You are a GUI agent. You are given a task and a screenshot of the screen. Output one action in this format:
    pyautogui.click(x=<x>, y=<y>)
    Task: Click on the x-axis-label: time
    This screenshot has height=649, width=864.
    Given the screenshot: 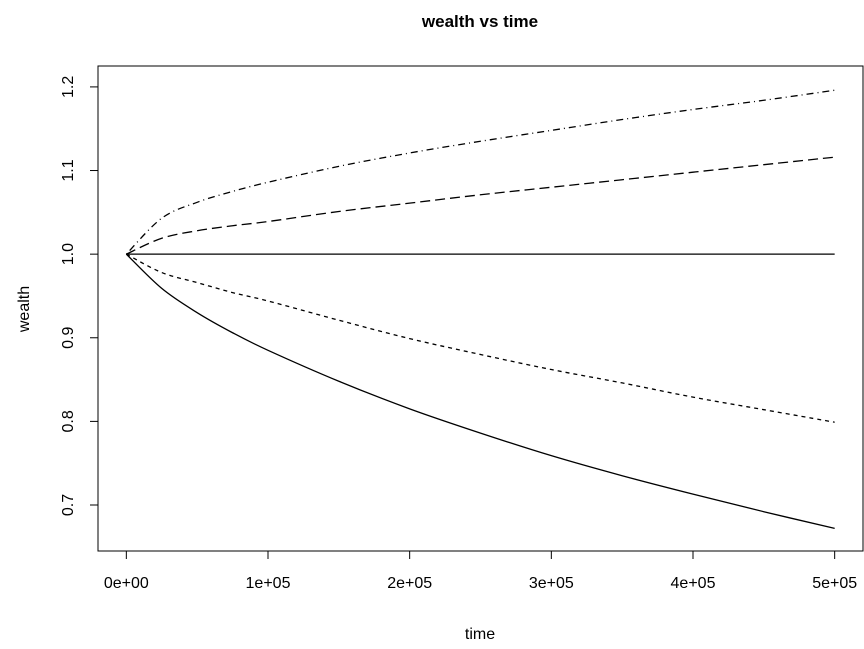 What is the action you would take?
    pyautogui.click(x=480, y=634)
    